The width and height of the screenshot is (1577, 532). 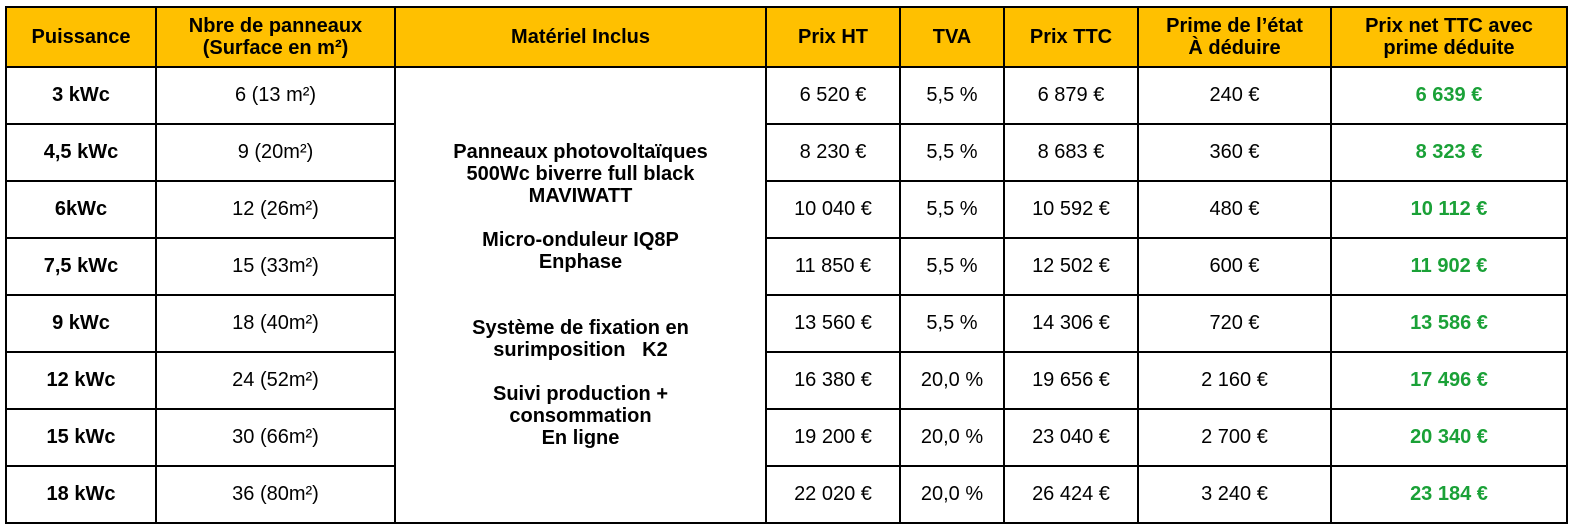 What do you see at coordinates (1449, 380) in the screenshot?
I see `net-price-cell: 17 496 €` at bounding box center [1449, 380].